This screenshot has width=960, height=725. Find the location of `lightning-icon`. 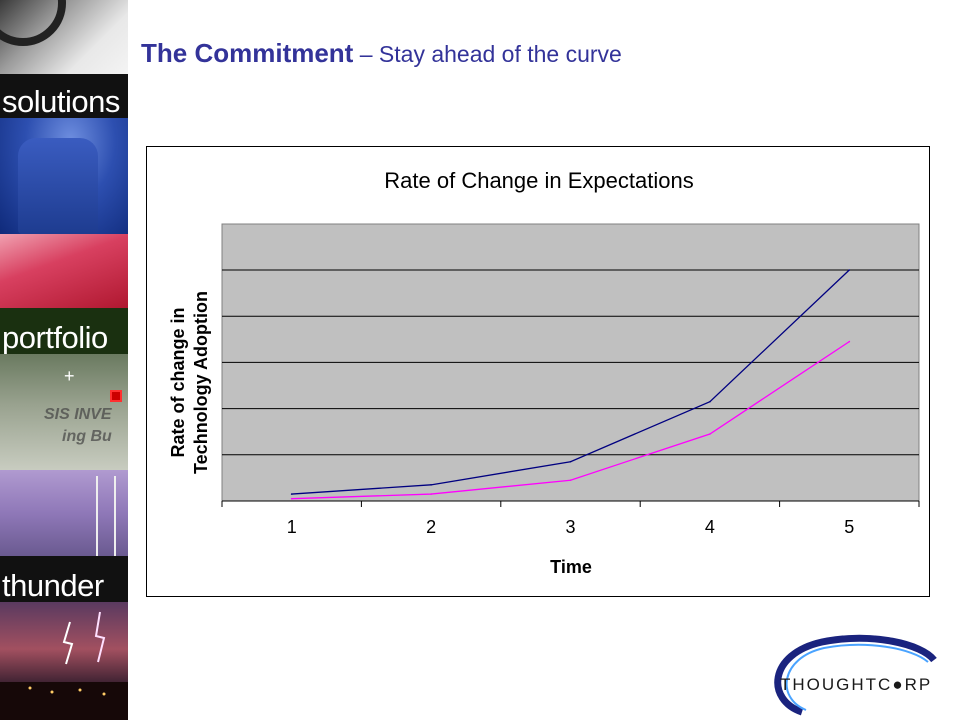

lightning-icon is located at coordinates (64, 665).